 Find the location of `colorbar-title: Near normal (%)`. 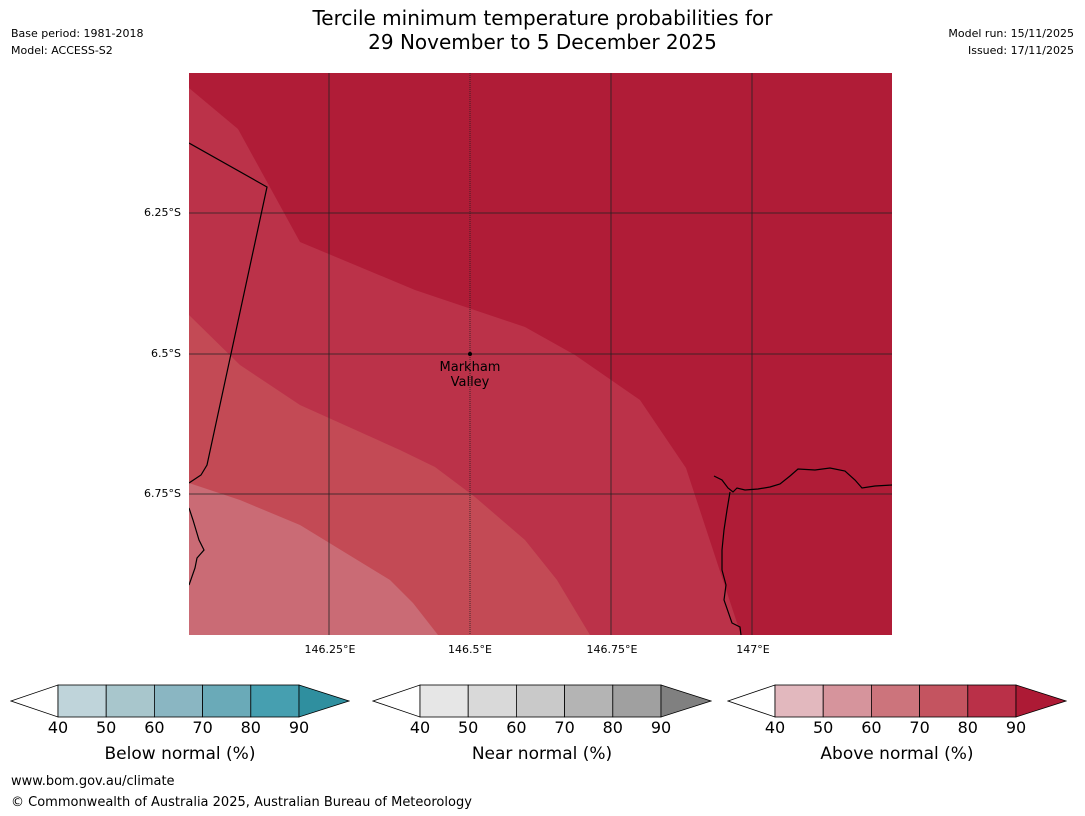

colorbar-title: Near normal (%) is located at coordinates (542, 754).